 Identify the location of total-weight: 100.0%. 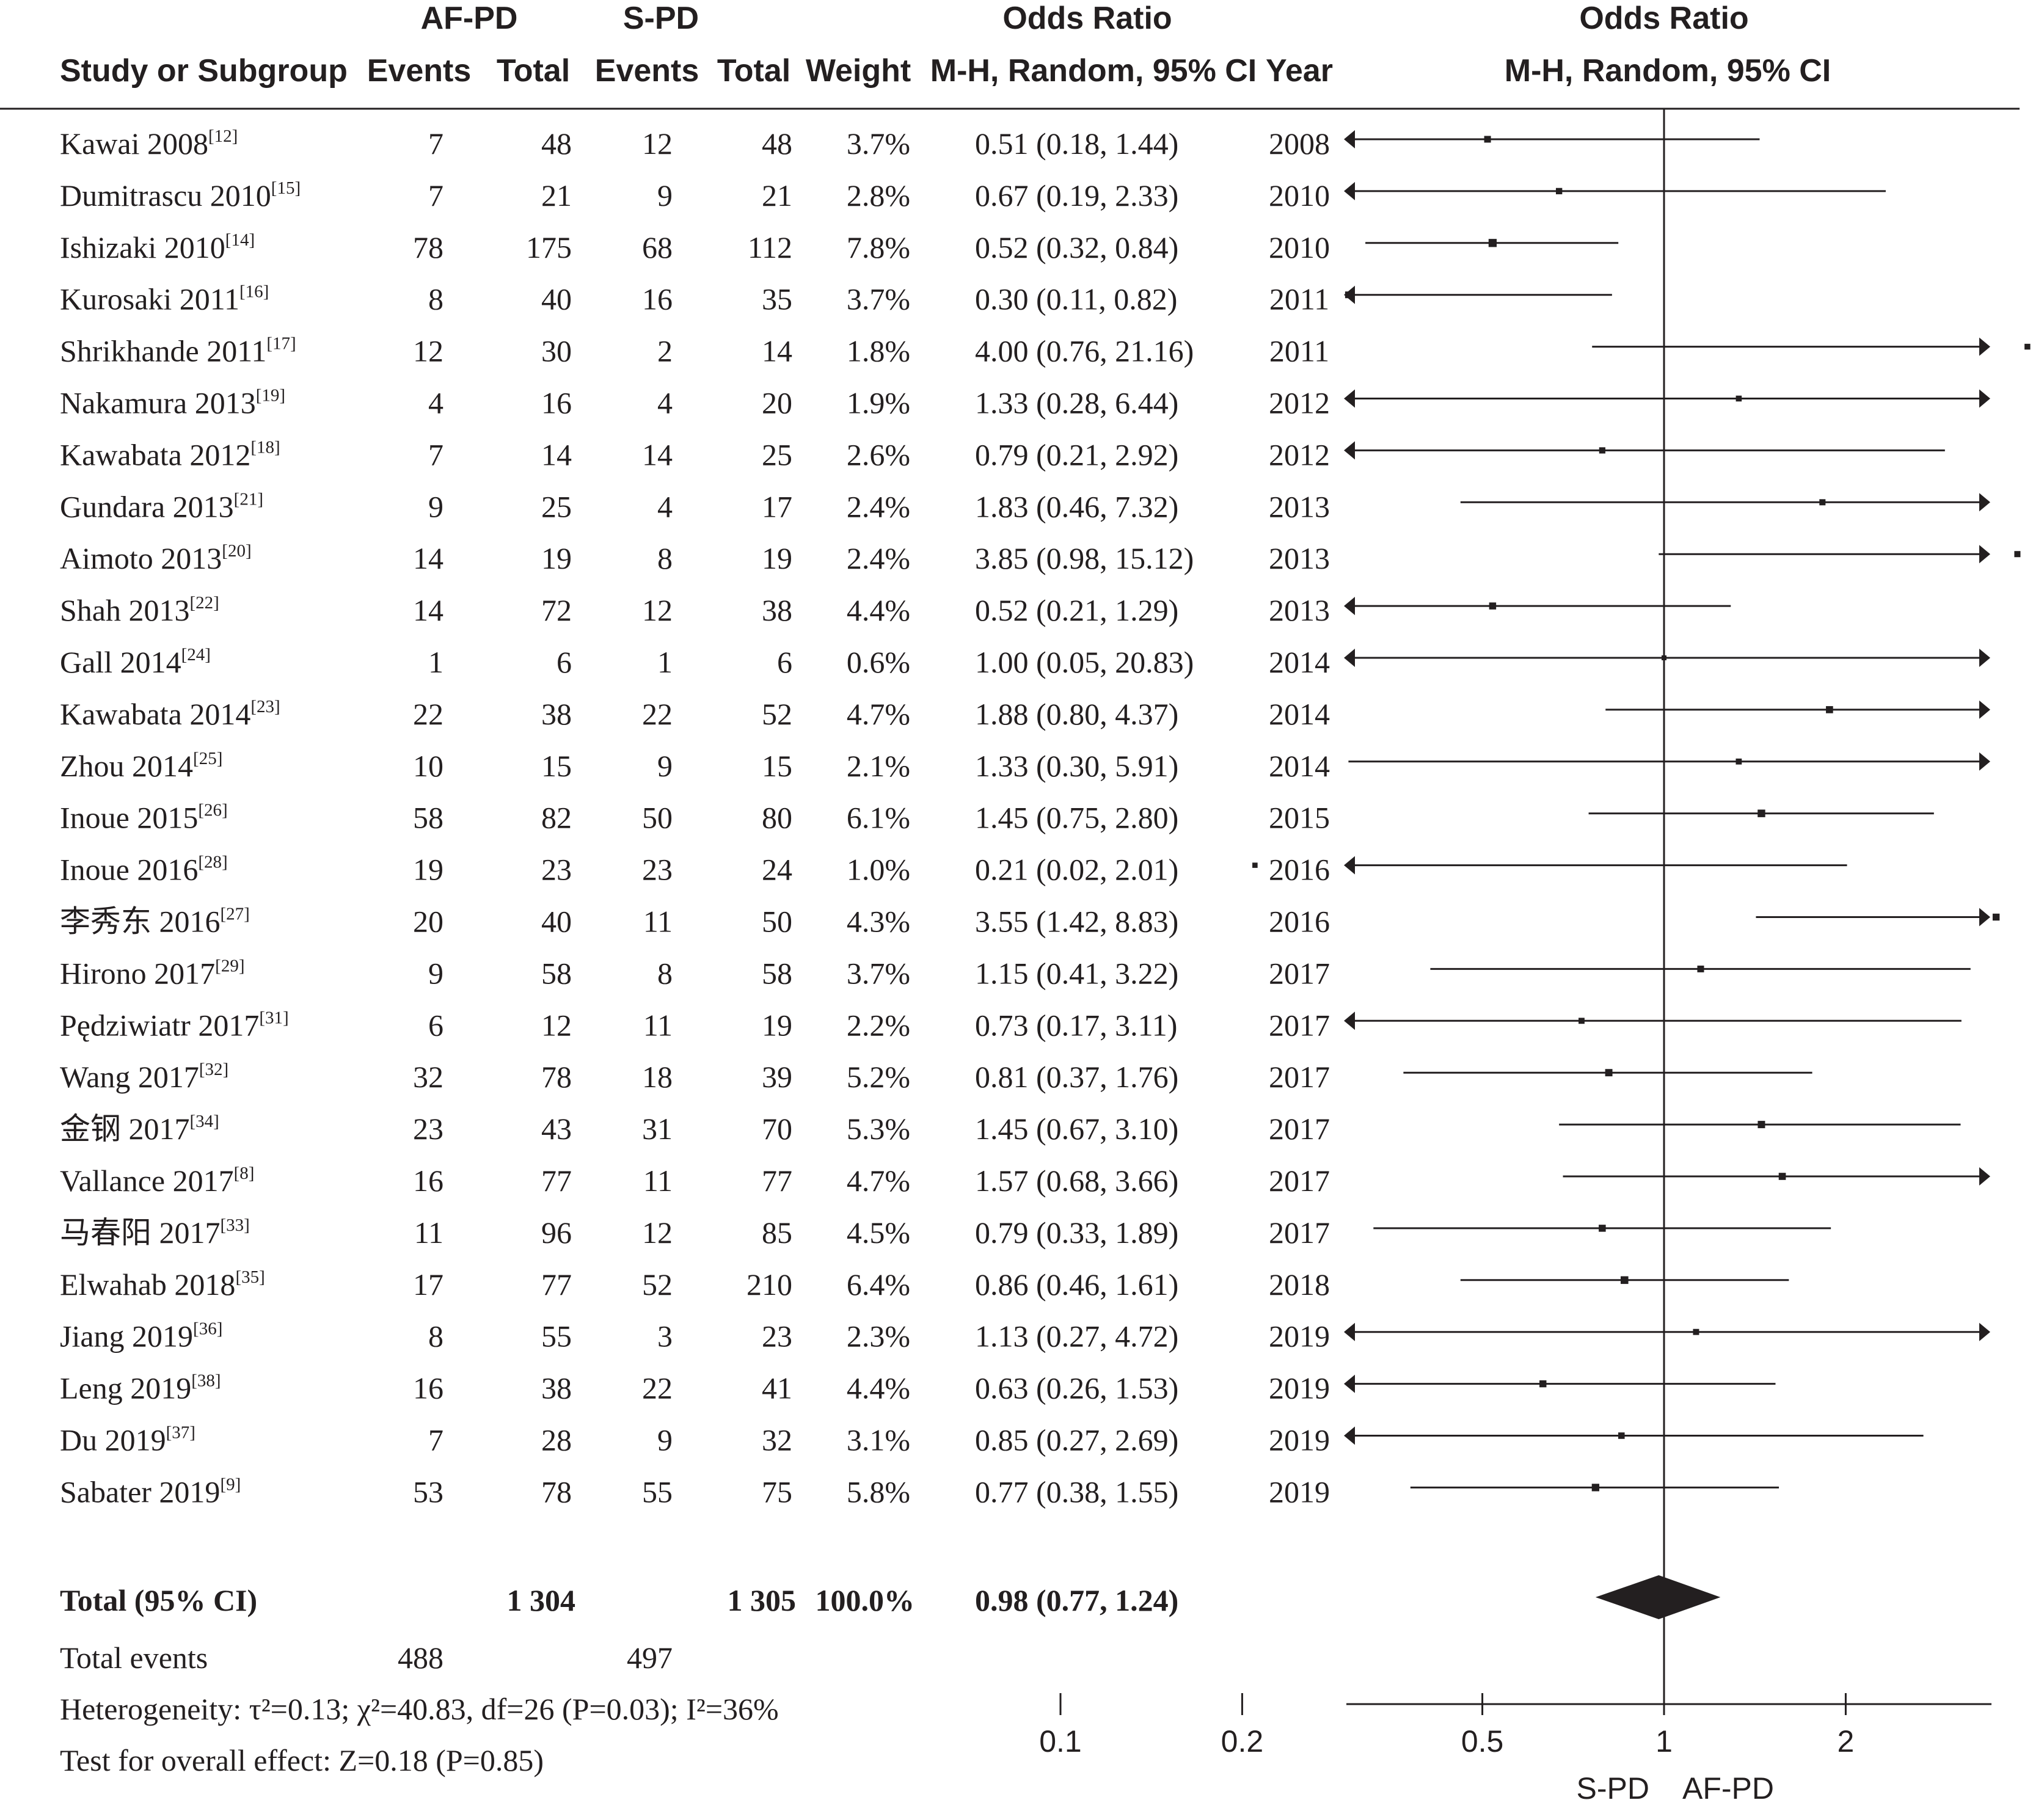
(866, 1600).